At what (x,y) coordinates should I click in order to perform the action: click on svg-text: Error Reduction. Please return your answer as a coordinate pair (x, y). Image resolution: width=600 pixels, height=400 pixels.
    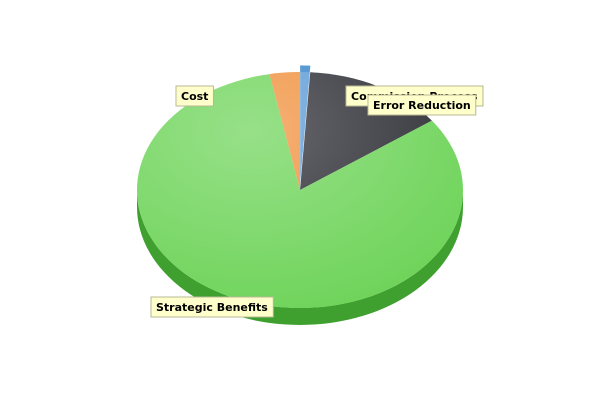
    Looking at the image, I should click on (422, 105).